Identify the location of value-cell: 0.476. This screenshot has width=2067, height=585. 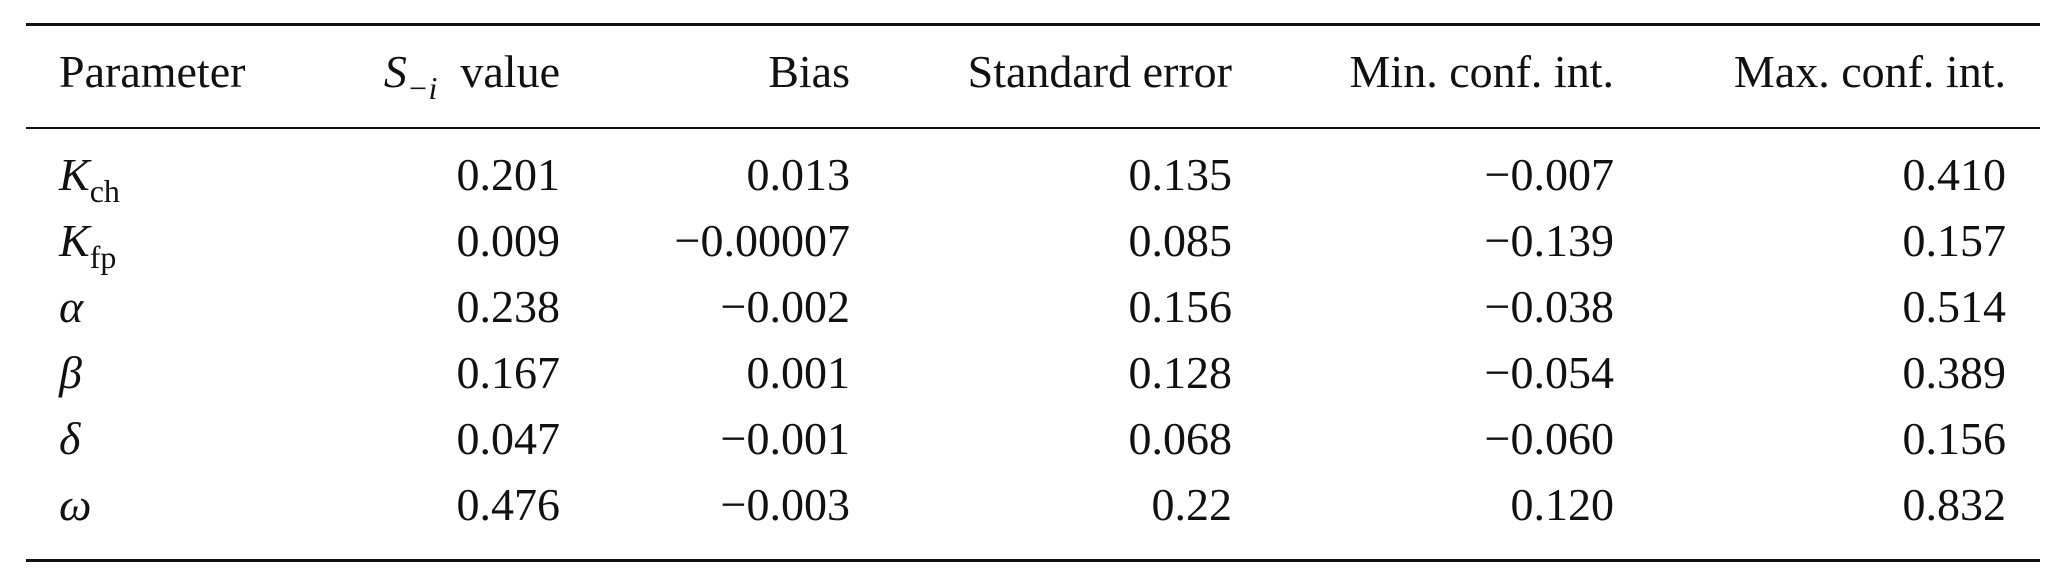
(509, 505).